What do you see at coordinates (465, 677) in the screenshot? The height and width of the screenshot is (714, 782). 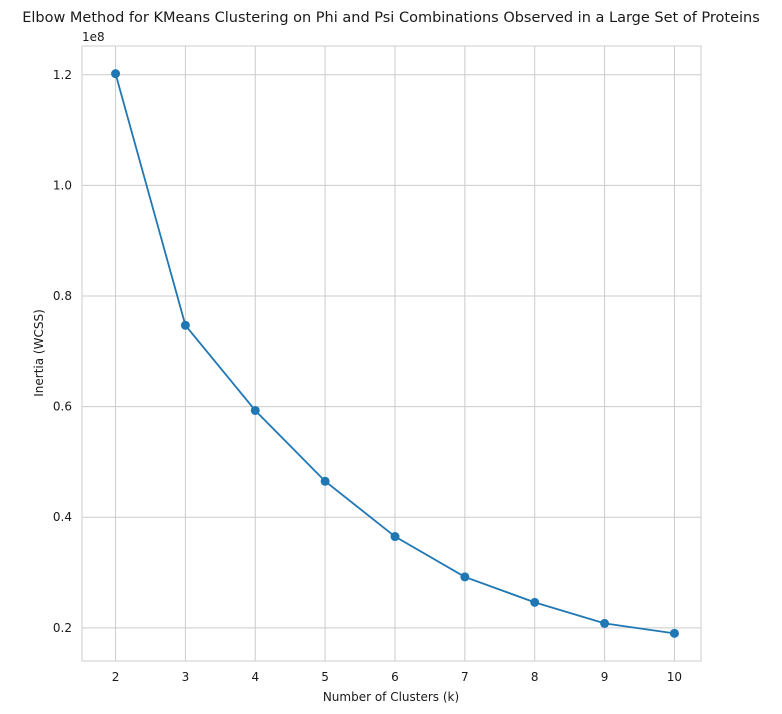 I see `x-tick-label: 7` at bounding box center [465, 677].